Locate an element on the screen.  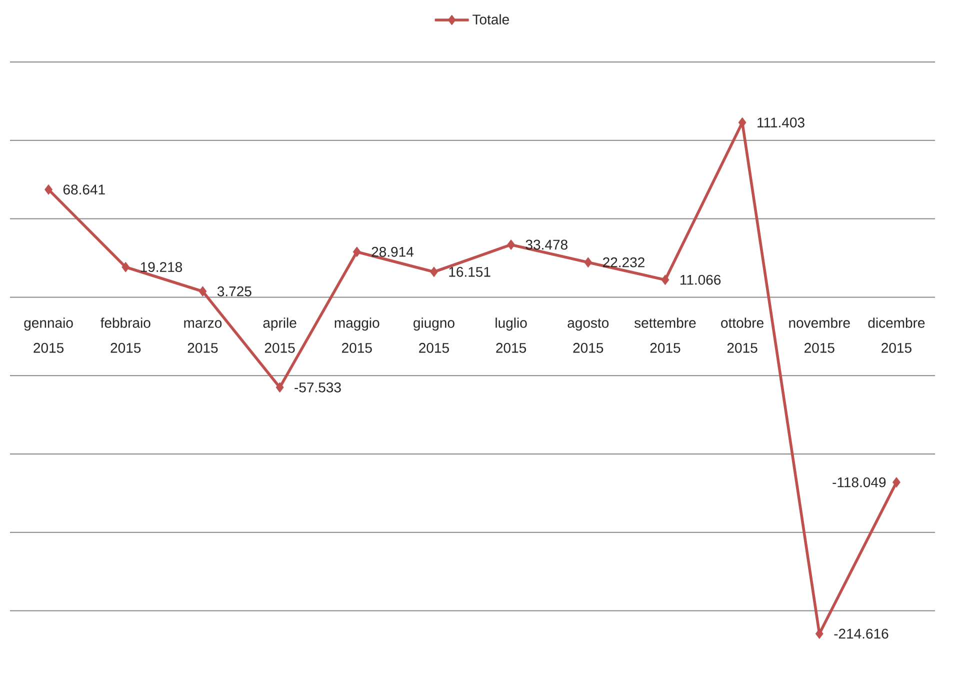
data-label: 16.151 is located at coordinates (469, 271).